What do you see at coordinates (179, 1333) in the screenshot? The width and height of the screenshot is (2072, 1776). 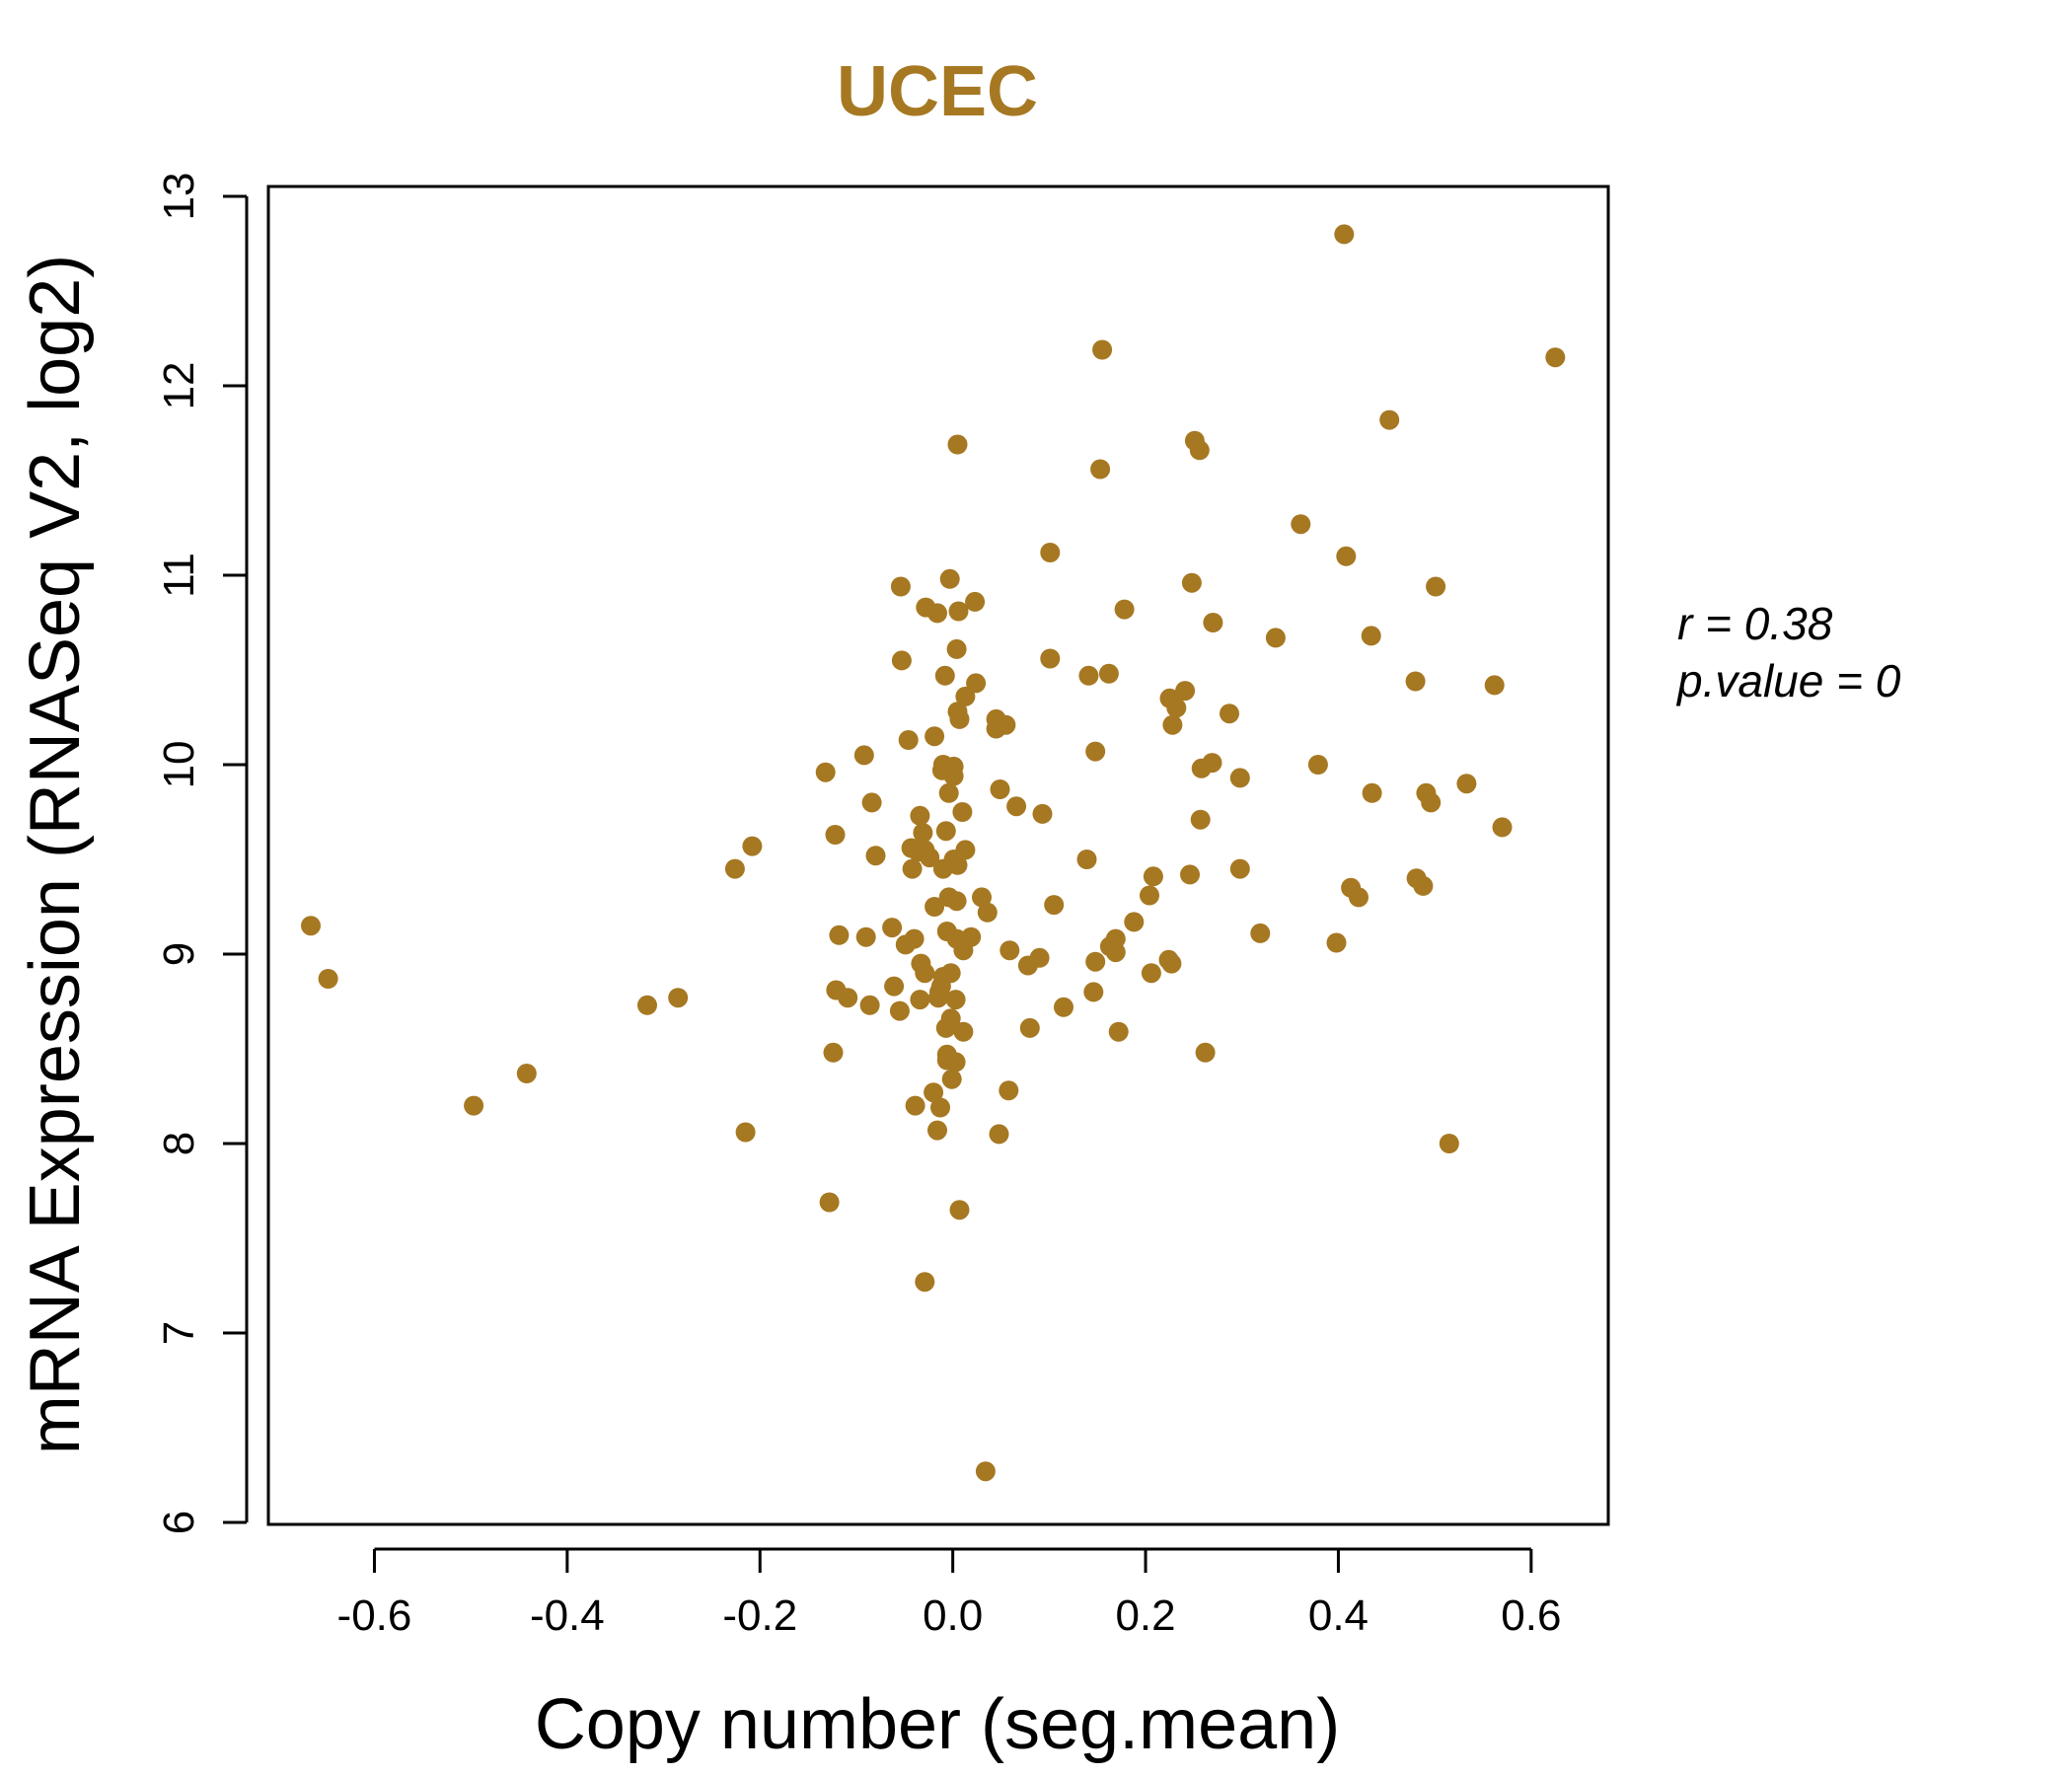 I see `y-tick-label: 7` at bounding box center [179, 1333].